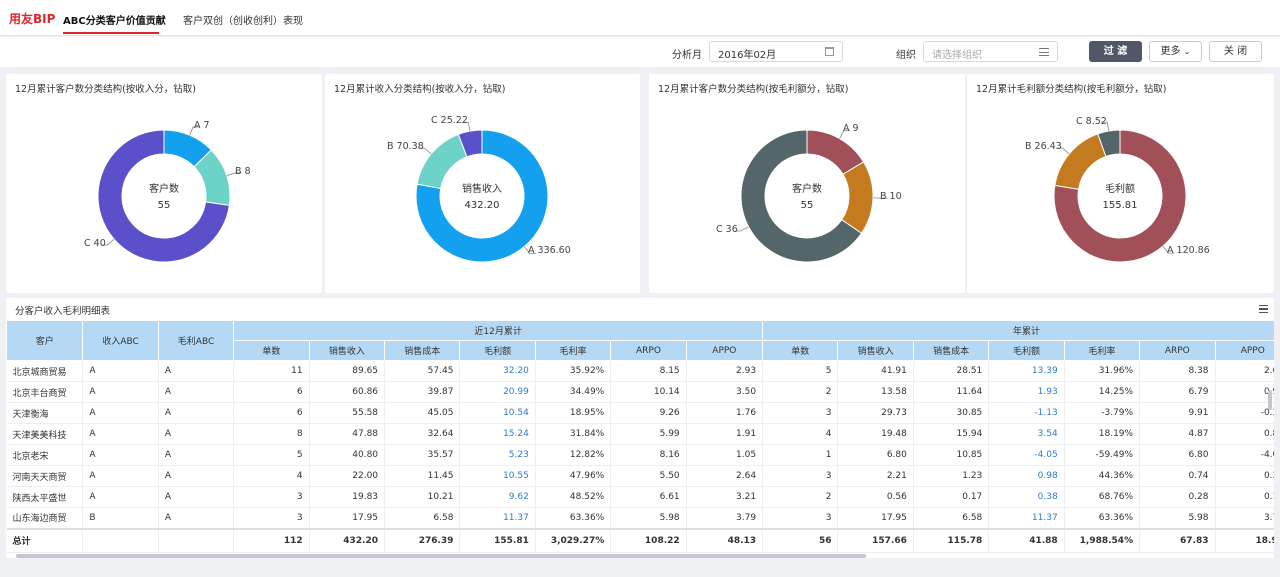 This screenshot has width=1280, height=577. Describe the element at coordinates (497, 371) in the screenshot. I see `table-cell: 32.20` at that location.